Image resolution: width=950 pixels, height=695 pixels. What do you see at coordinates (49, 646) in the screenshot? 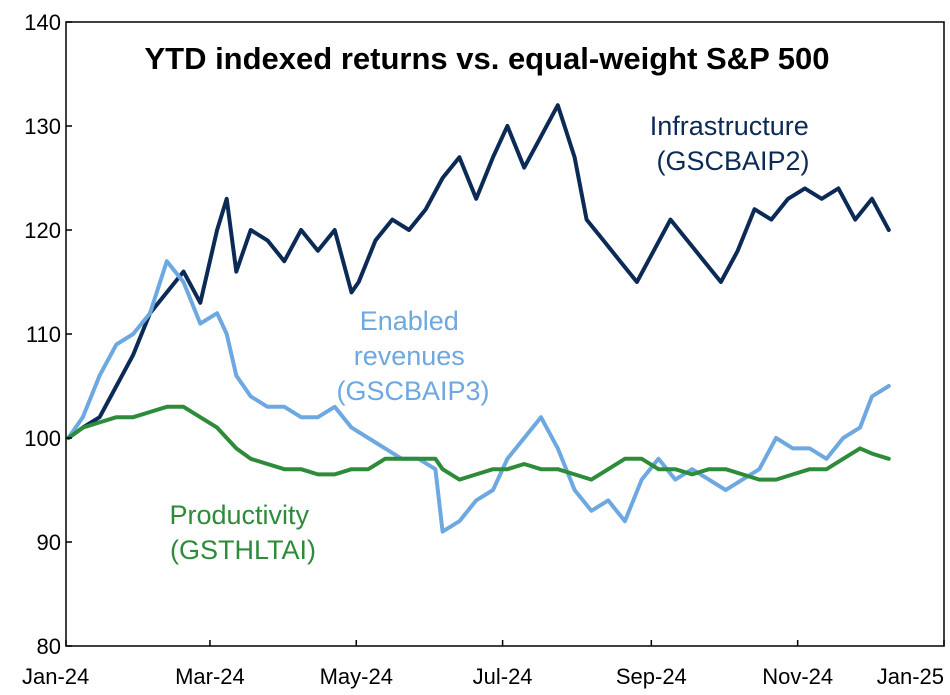
I see `y-tick-label: 80` at bounding box center [49, 646].